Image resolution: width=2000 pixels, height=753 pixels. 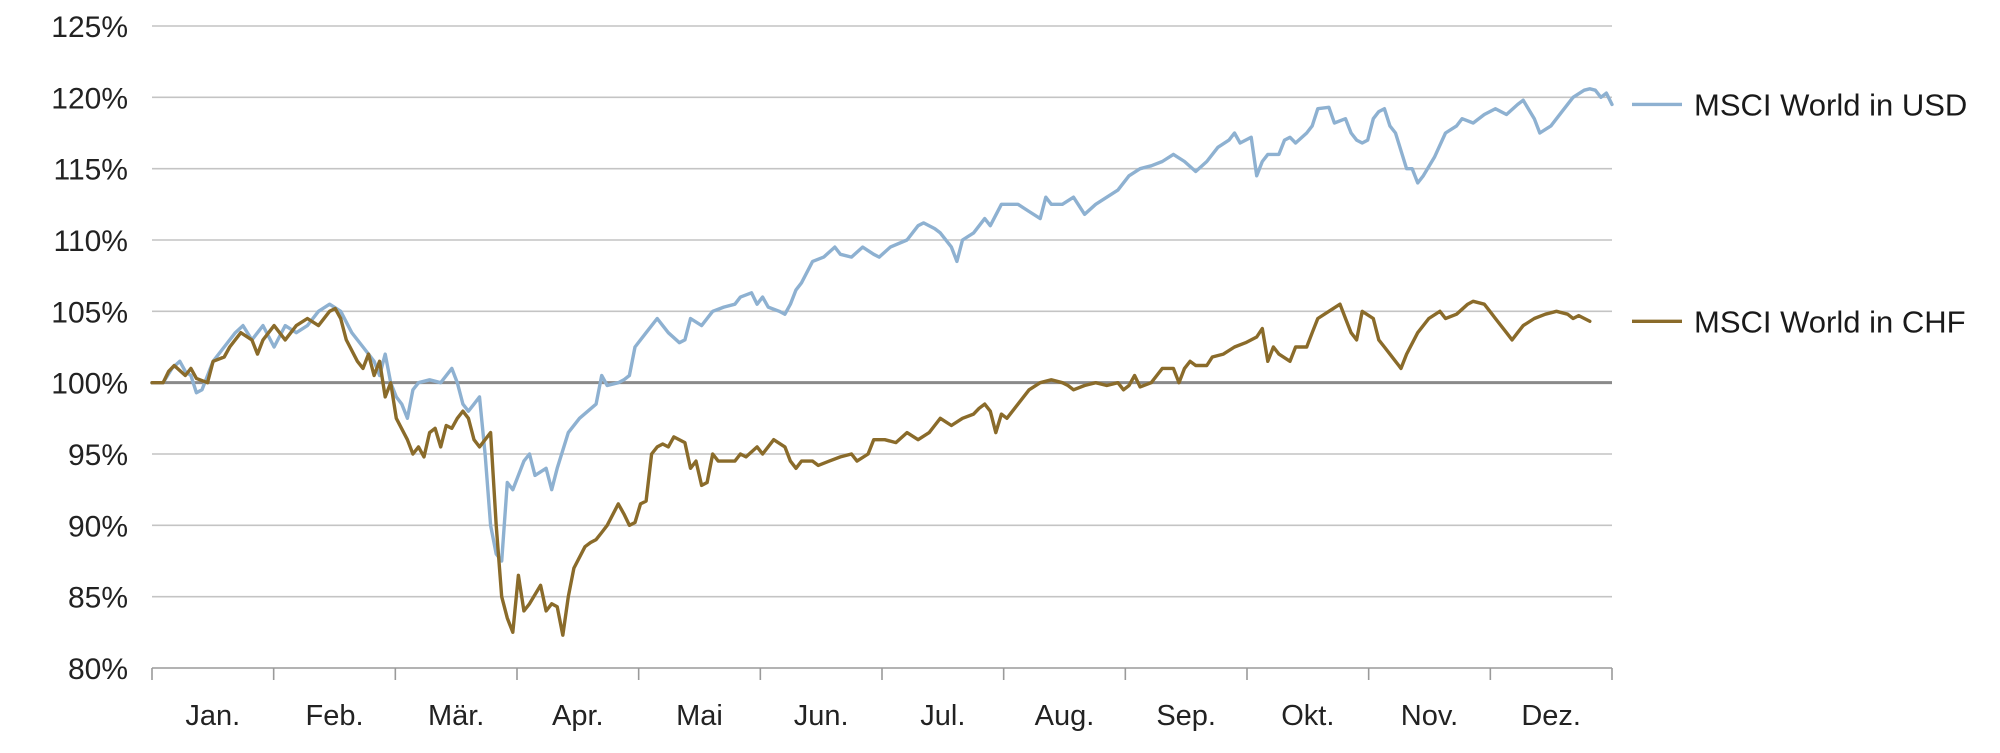 What do you see at coordinates (1186, 716) in the screenshot?
I see `x-tick-label: Sep.` at bounding box center [1186, 716].